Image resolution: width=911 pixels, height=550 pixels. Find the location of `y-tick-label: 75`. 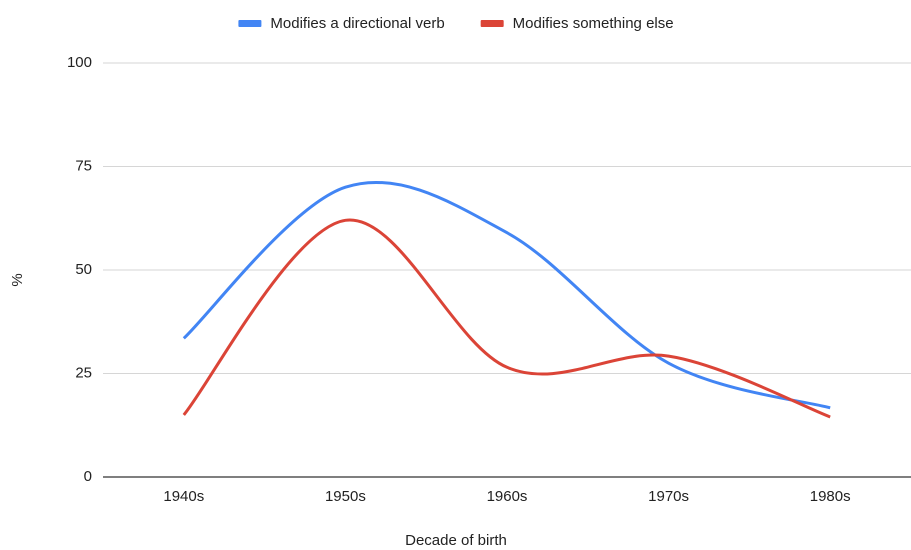

y-tick-label: 75 is located at coordinates (83, 165).